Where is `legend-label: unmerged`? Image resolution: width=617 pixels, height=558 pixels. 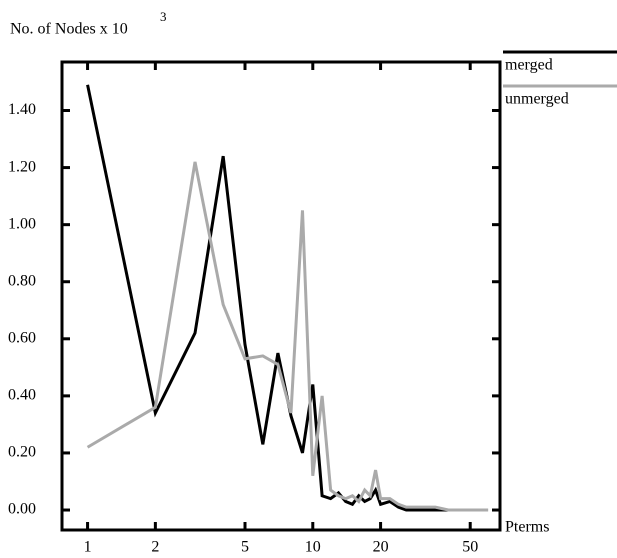
legend-label: unmerged is located at coordinates (537, 99).